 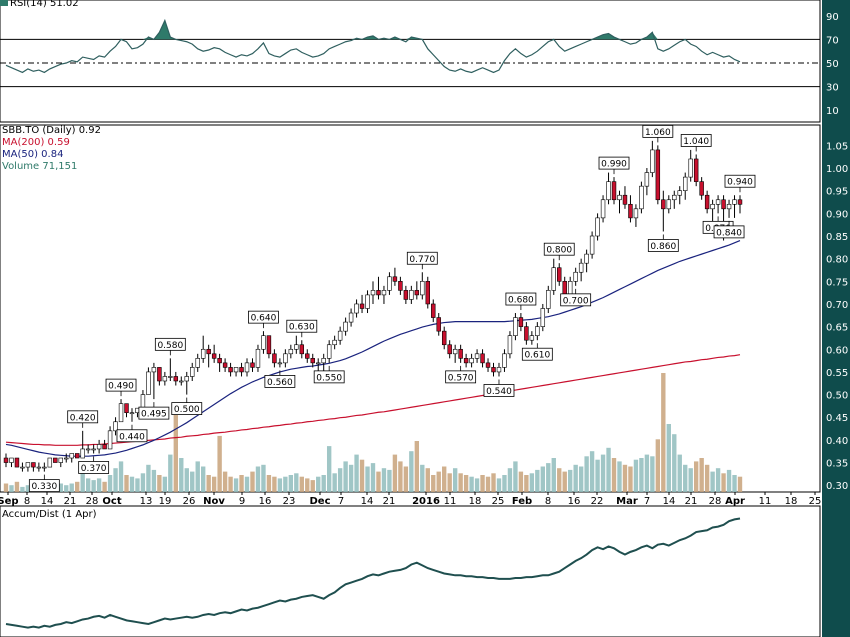 I want to click on annotation-label: 0.680, so click(x=521, y=301).